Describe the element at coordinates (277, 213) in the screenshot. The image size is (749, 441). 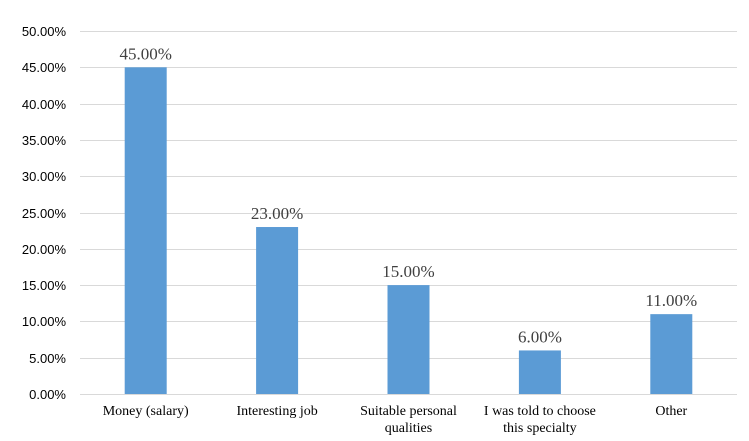
I see `data-label: 23.00%` at that location.